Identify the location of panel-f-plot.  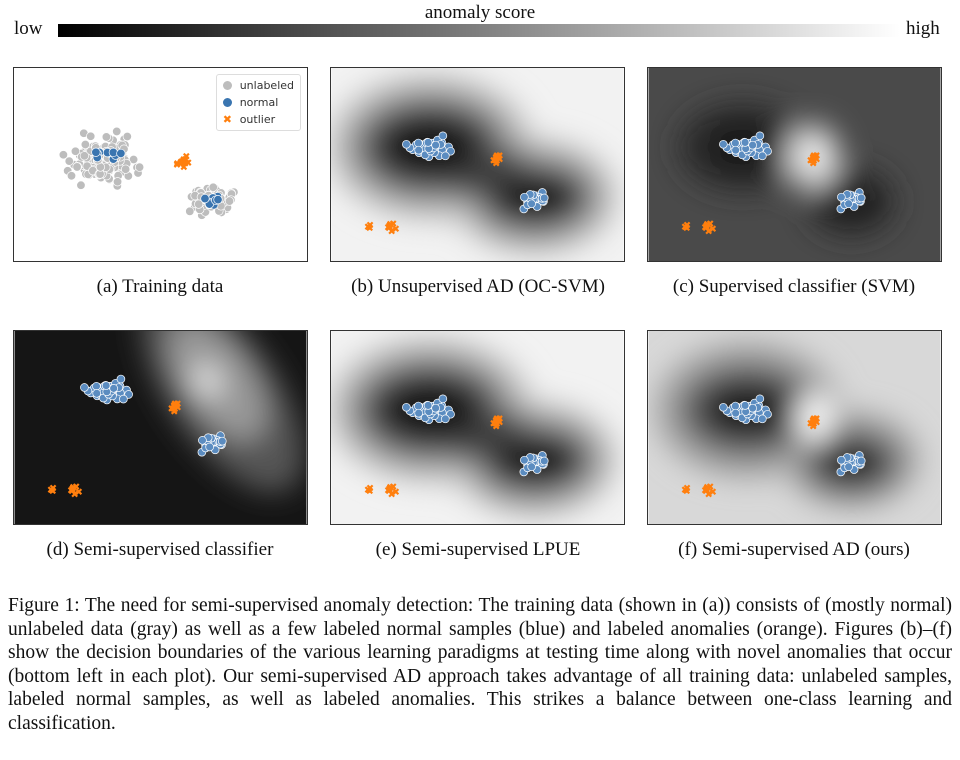
(794, 427).